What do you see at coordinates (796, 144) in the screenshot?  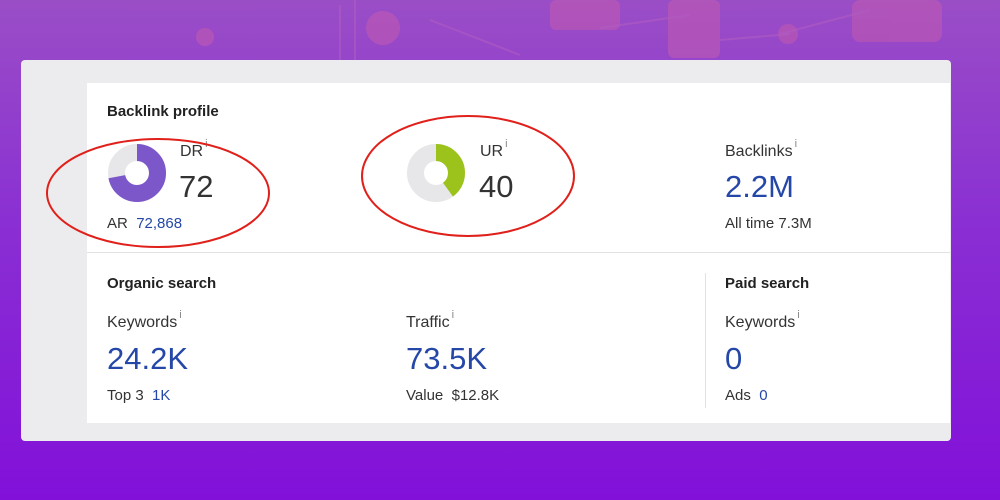 I see `backlinks-info-icon: i` at bounding box center [796, 144].